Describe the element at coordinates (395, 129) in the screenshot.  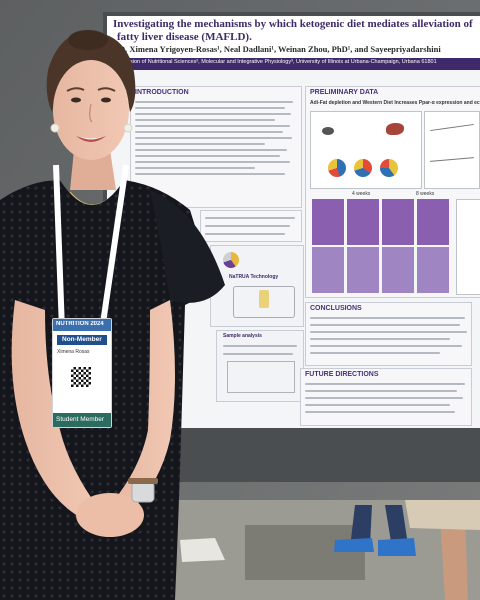
I see `liver-icon` at that location.